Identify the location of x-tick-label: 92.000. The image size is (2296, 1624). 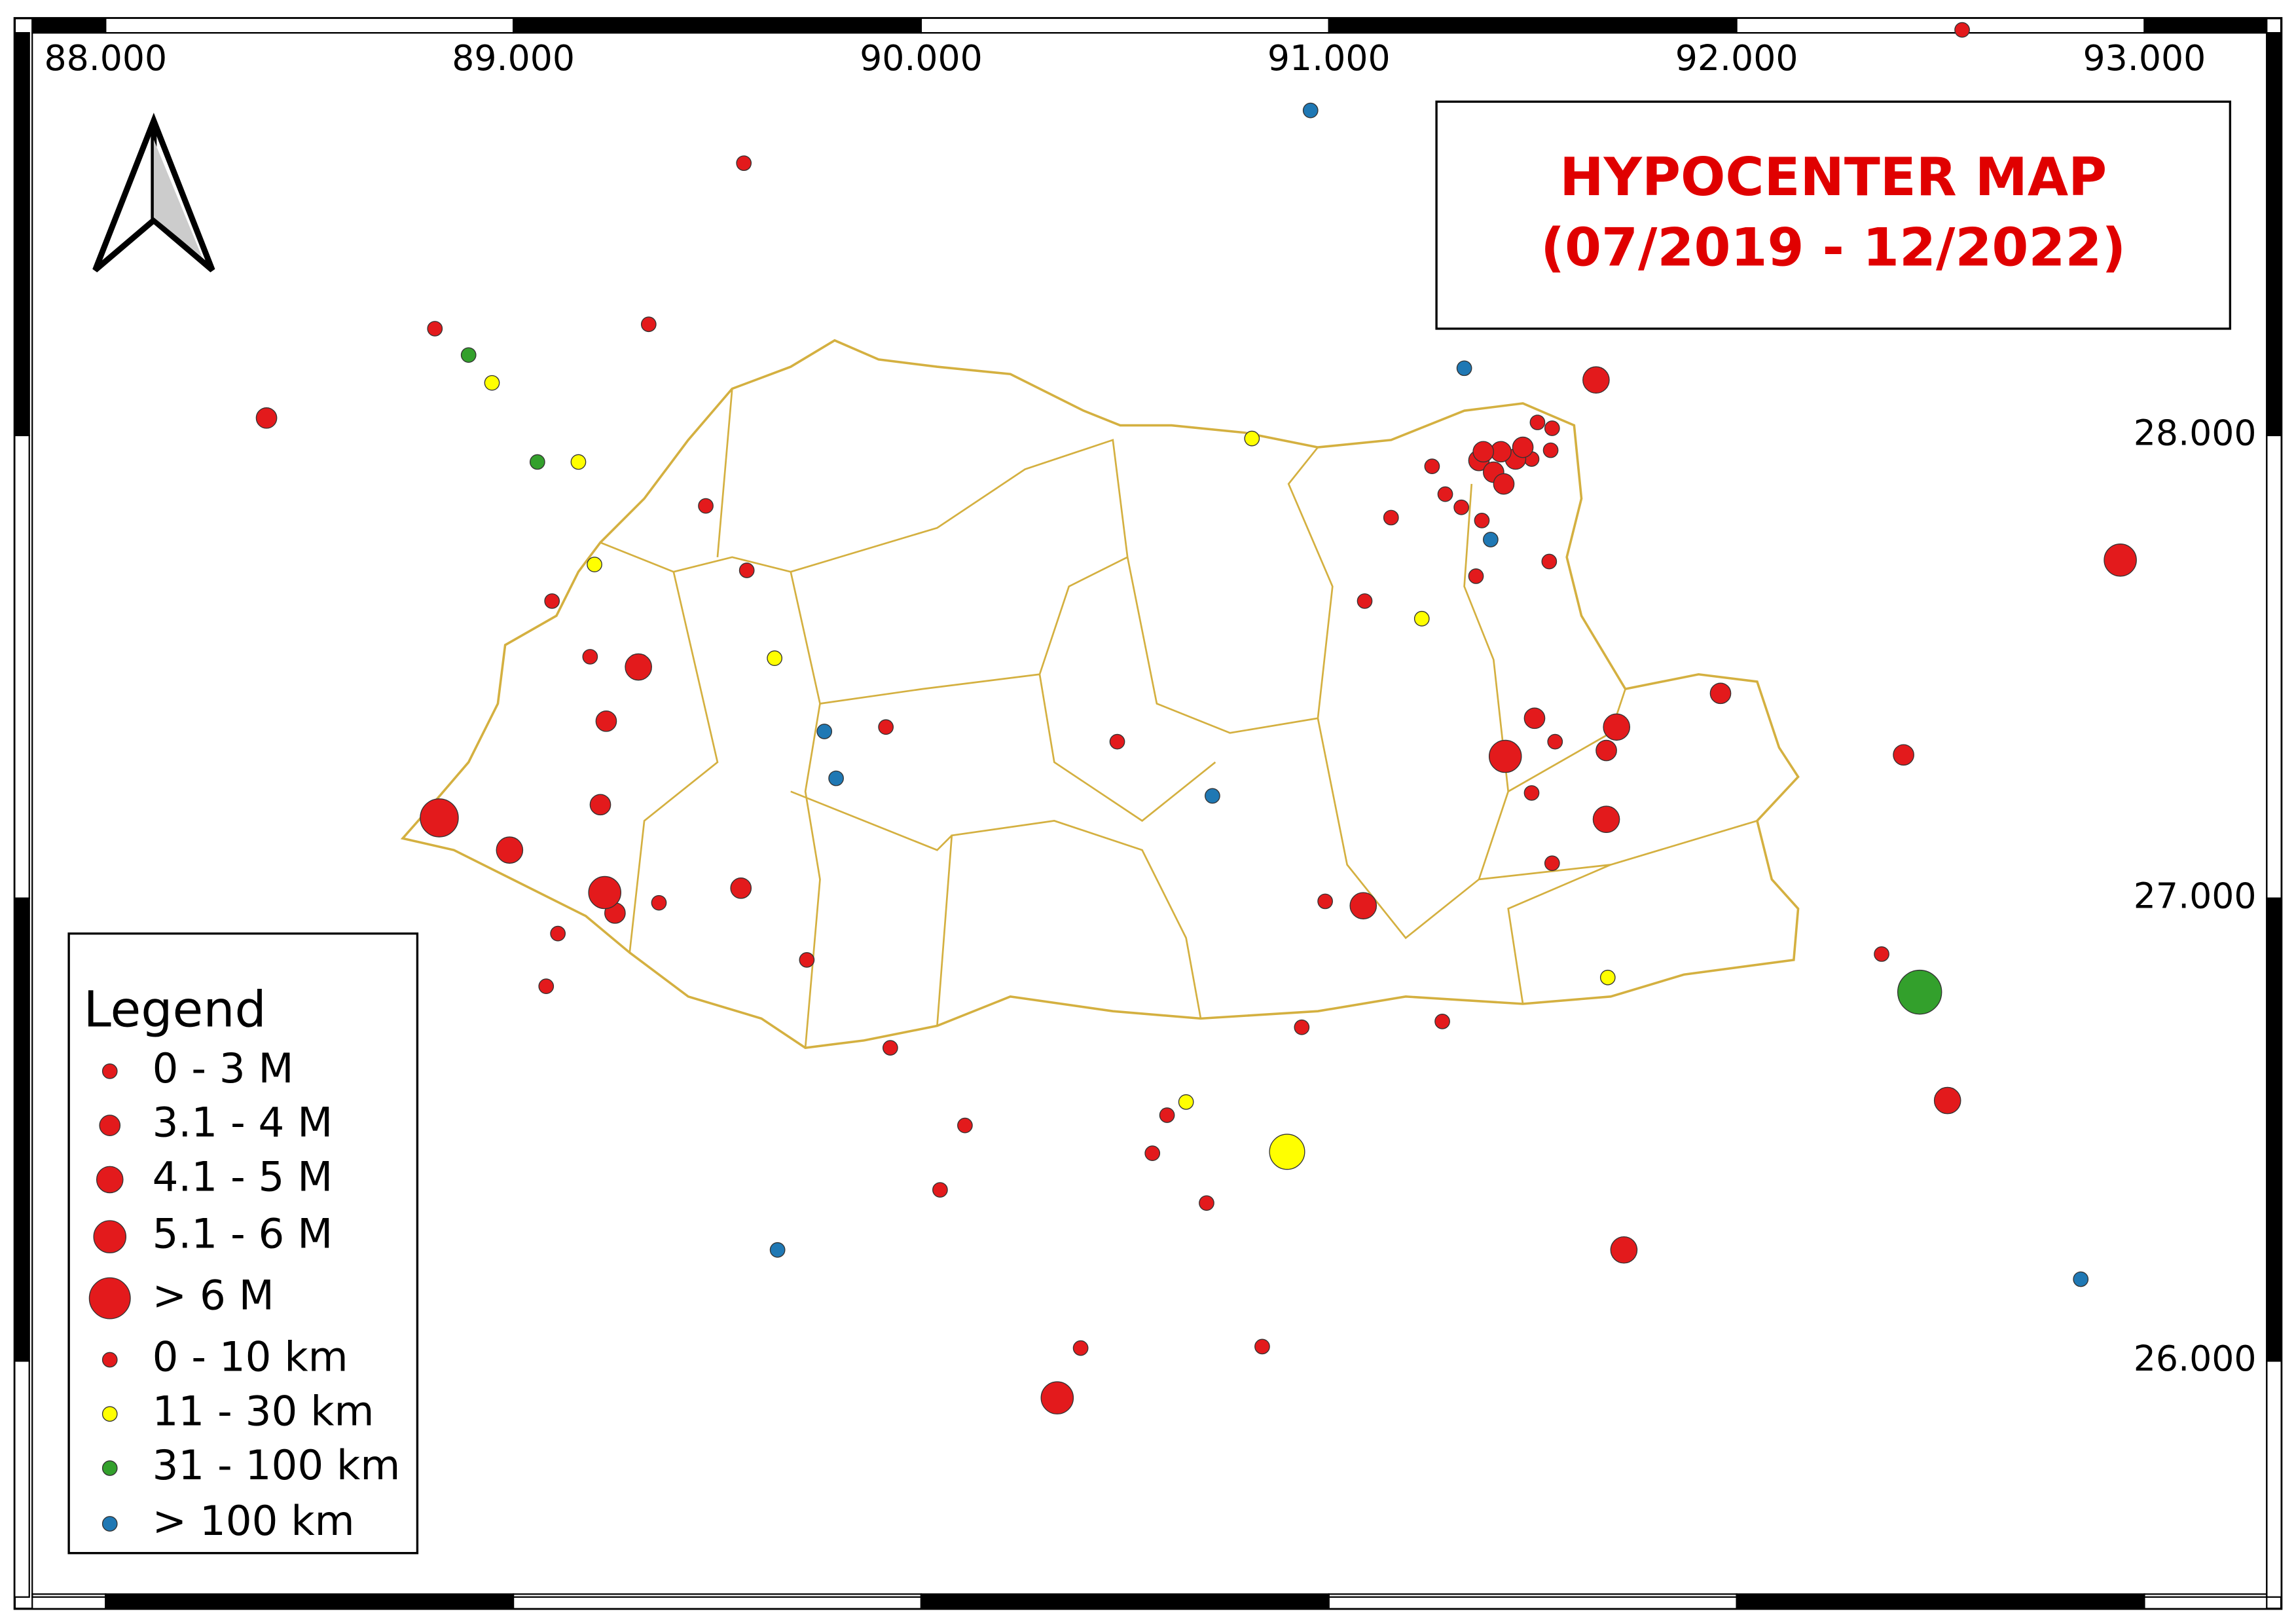
(1736, 58).